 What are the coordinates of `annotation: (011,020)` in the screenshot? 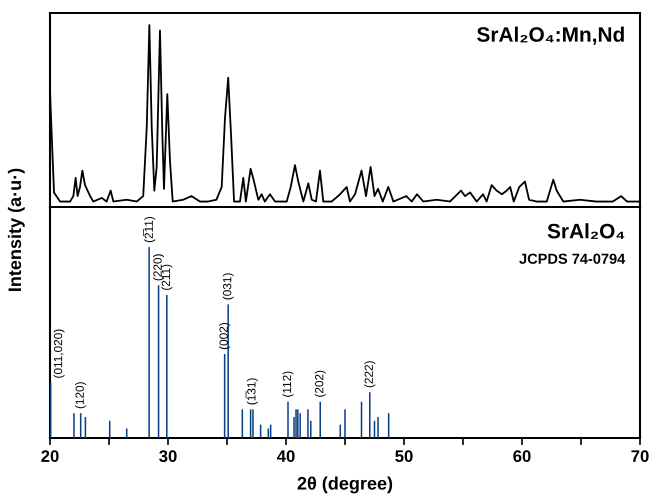 It's located at (59, 354).